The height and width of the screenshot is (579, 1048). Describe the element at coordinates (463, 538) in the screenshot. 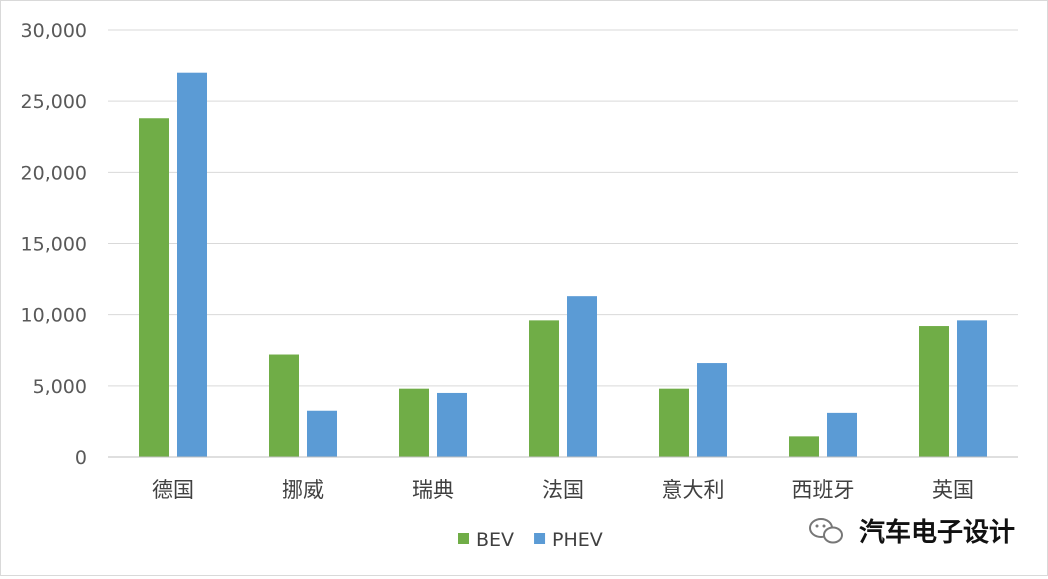

I see `legend-swatch-bev` at that location.